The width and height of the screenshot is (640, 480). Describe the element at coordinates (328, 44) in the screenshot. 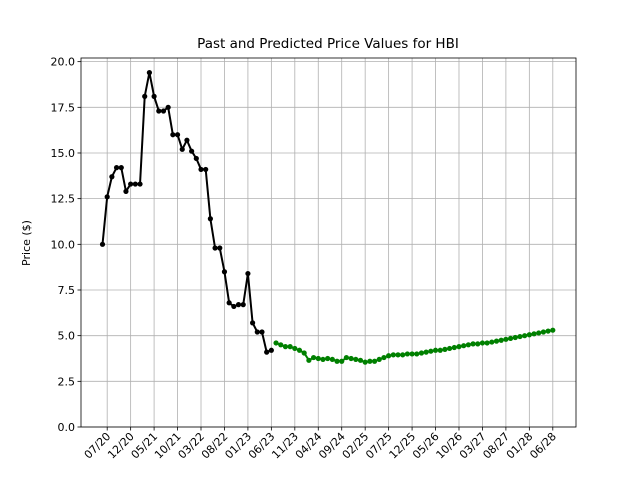

I see `chart-title: Past and Predicted Price Values for HBI` at that location.